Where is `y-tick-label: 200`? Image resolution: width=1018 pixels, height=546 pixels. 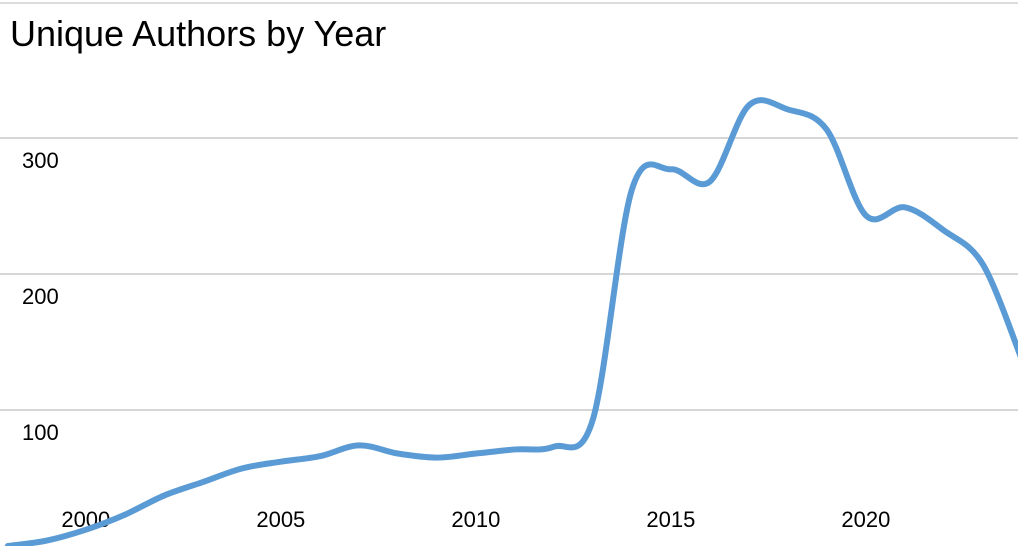
y-tick-label: 200 is located at coordinates (40, 296).